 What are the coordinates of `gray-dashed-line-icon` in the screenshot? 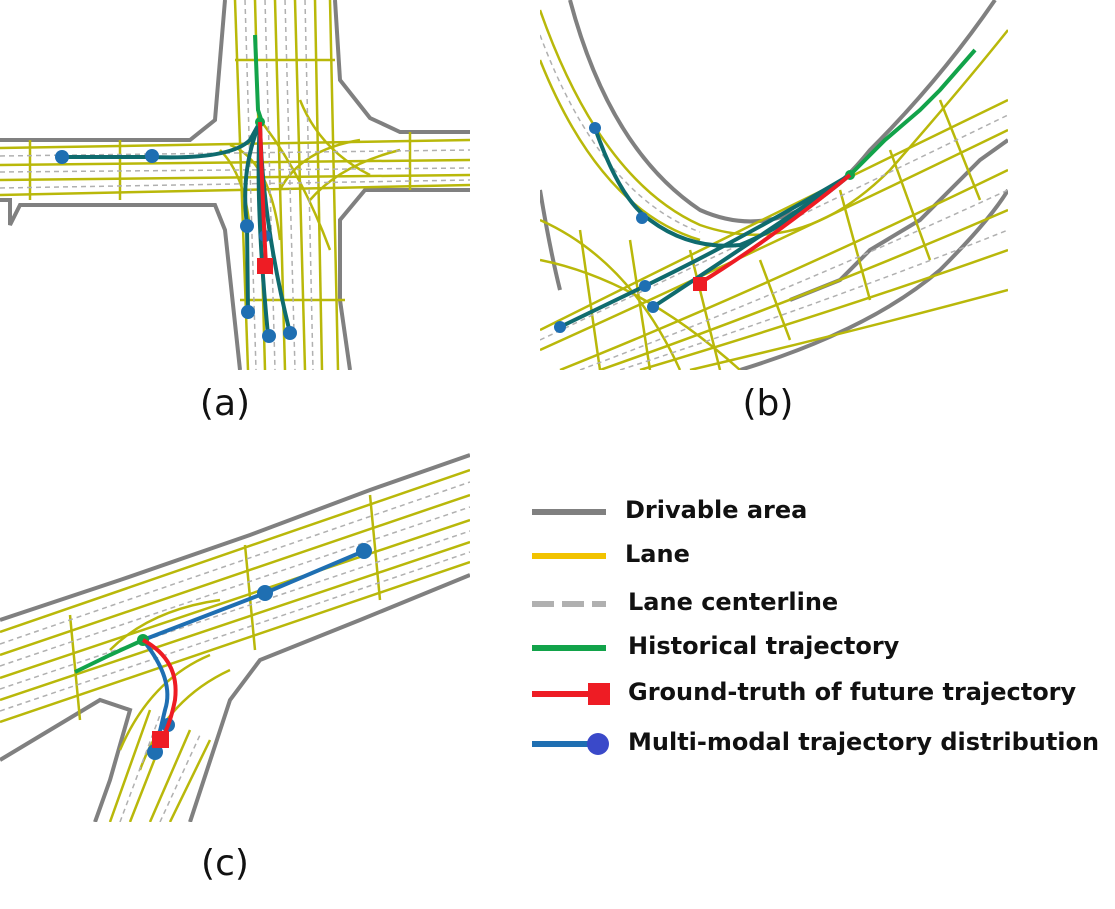 It's located at (569, 604).